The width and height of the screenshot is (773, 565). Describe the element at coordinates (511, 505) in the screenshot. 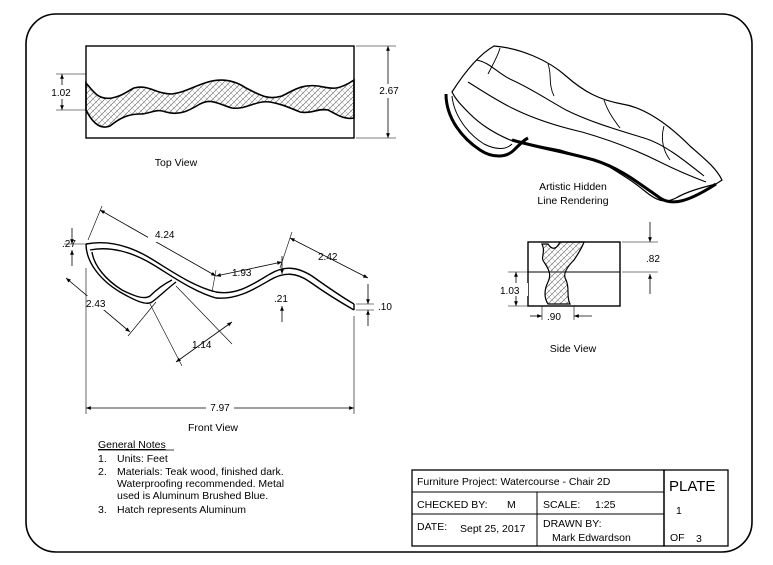

I see `checked-by-value: M` at that location.